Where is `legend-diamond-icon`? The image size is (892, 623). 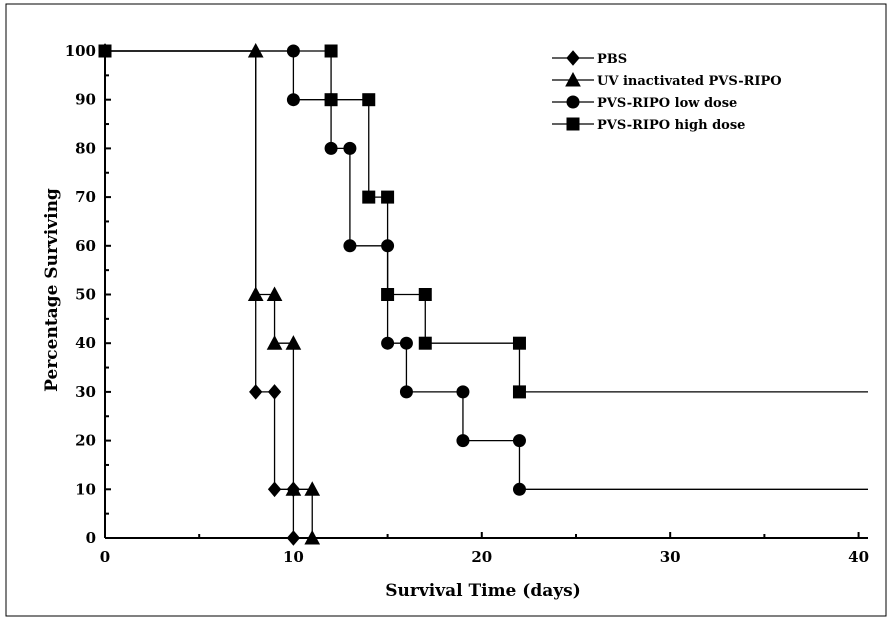 legend-diamond-icon is located at coordinates (573, 58).